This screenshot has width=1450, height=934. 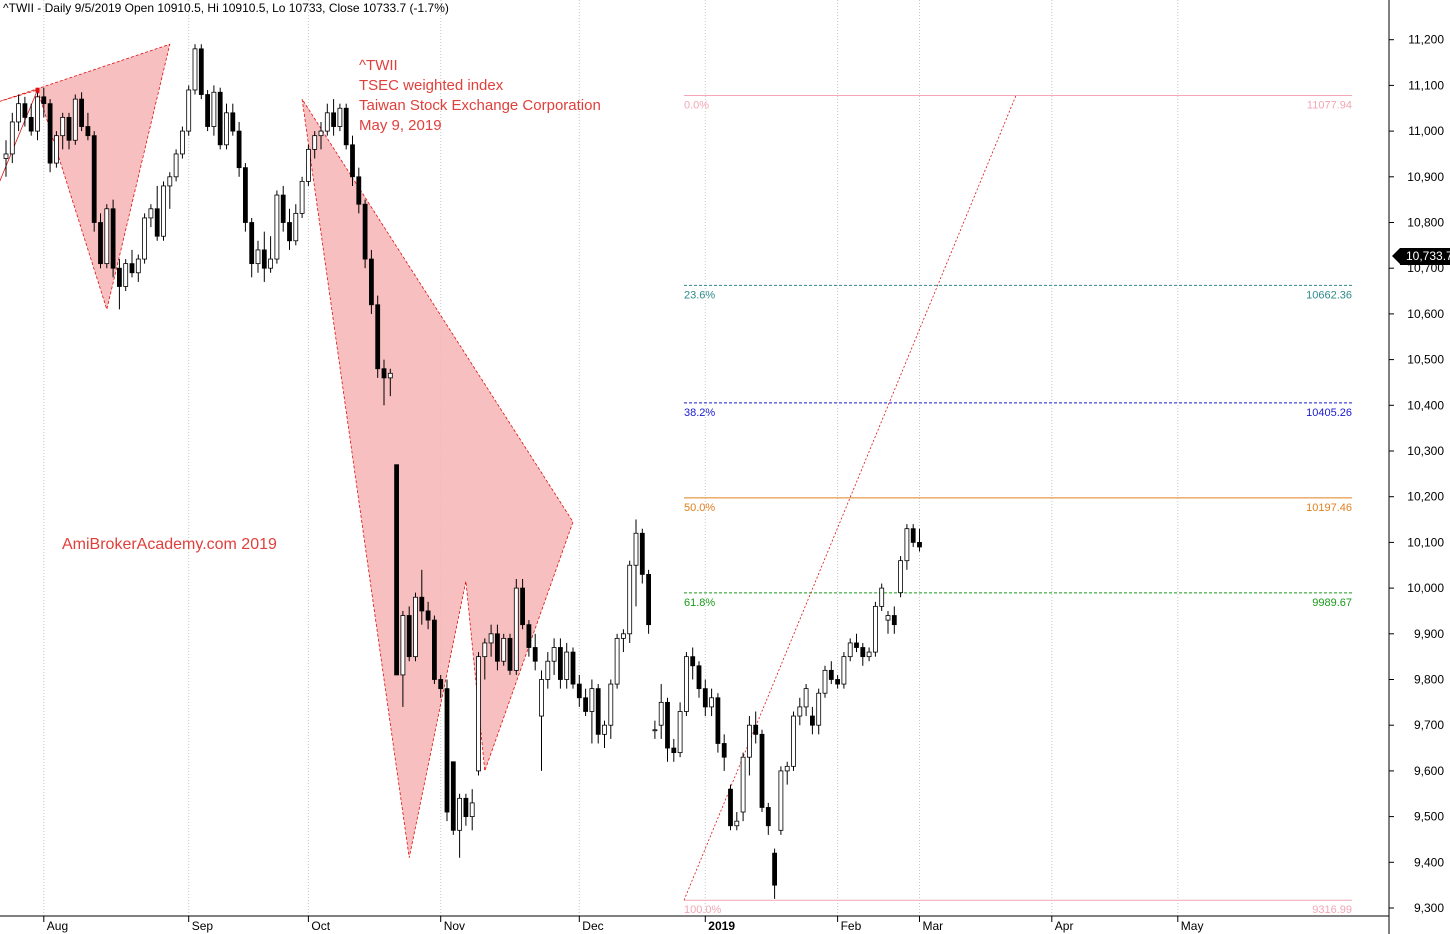 What do you see at coordinates (1425, 177) in the screenshot?
I see `price-tick-label: 10,900` at bounding box center [1425, 177].